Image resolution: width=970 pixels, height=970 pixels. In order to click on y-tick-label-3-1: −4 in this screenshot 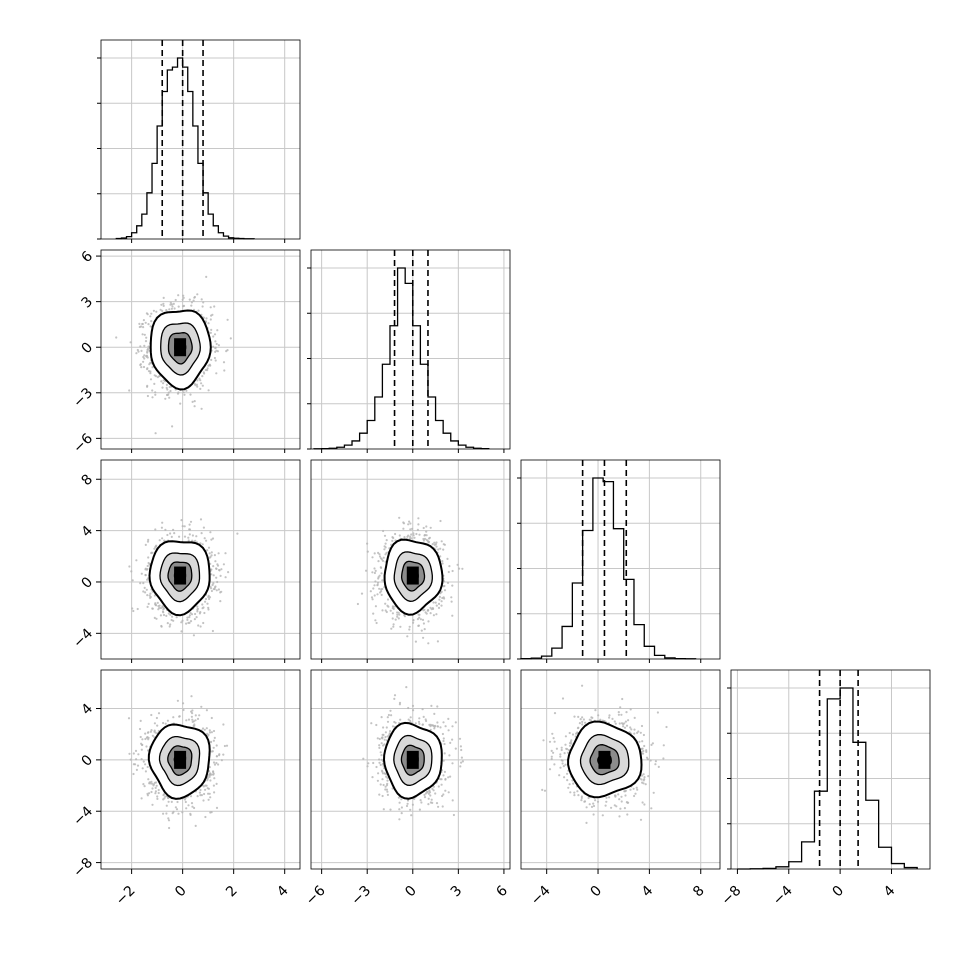, I will do `click(83, 816)`.